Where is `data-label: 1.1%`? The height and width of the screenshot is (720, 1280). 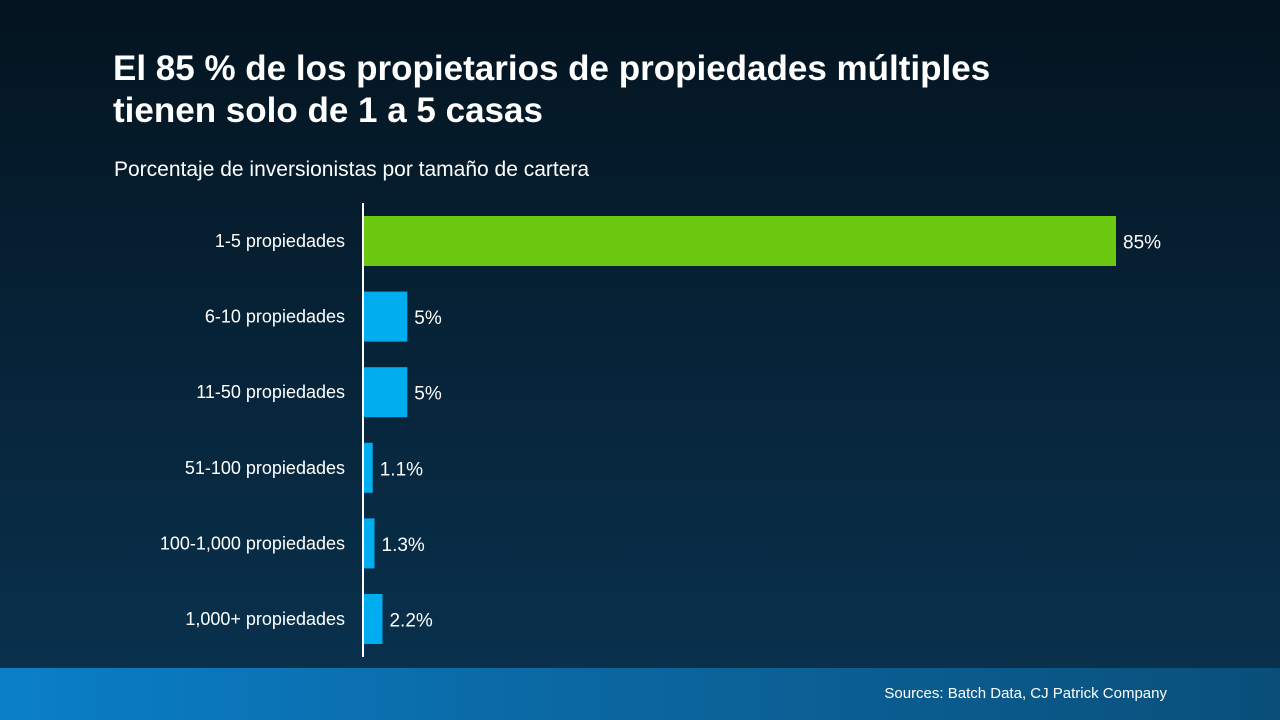 data-label: 1.1% is located at coordinates (401, 469).